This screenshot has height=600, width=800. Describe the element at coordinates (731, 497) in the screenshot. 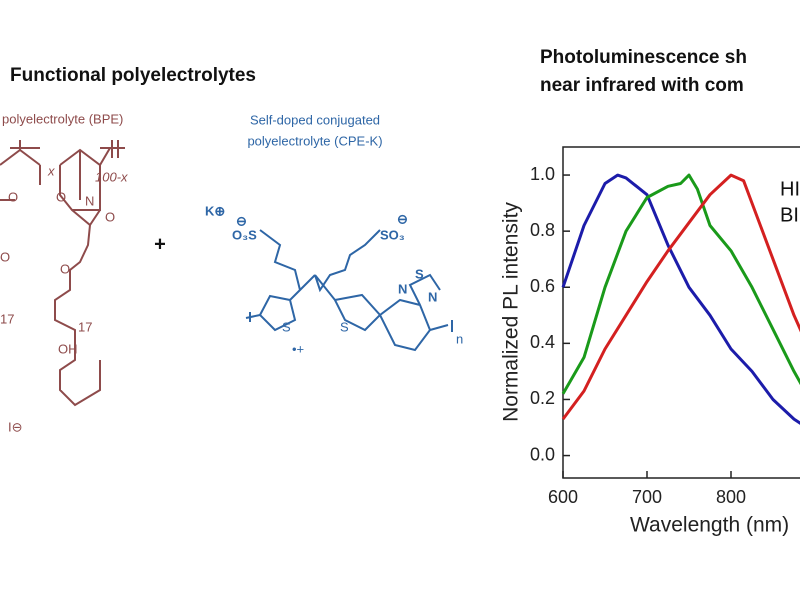

I see `x-tick-label: 800` at that location.